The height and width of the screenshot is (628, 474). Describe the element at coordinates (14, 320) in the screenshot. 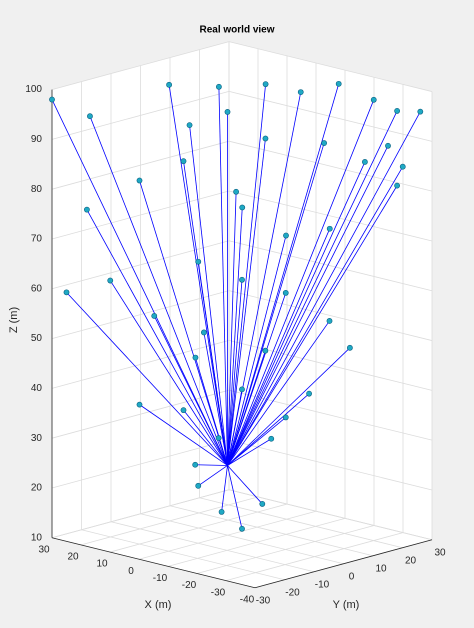

I see `z-axis-label: Z (m)` at that location.